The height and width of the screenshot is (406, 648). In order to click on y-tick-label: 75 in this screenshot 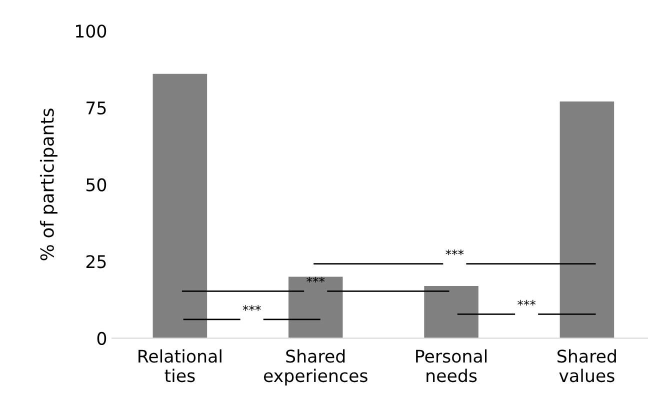, I will do `click(96, 108)`.